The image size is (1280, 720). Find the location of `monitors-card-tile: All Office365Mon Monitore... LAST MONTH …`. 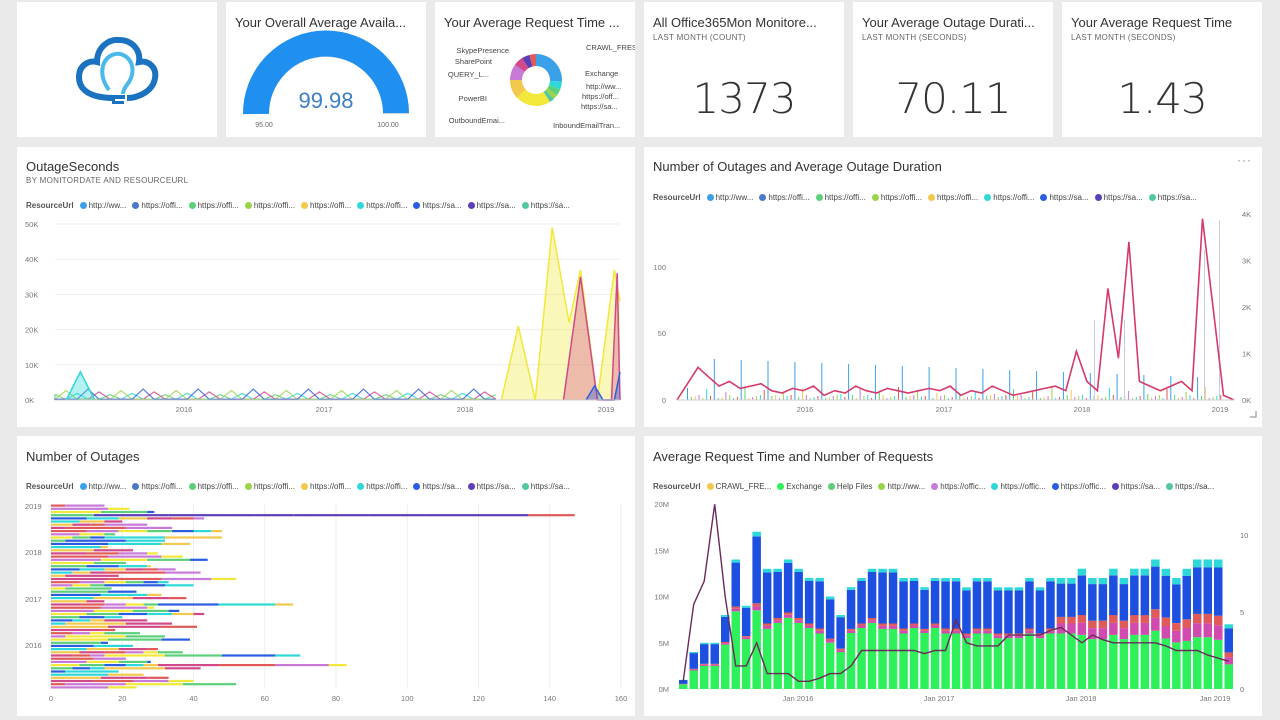

monitors-card-tile: All Office365Mon Monitore... LAST MONTH … is located at coordinates (744, 69).